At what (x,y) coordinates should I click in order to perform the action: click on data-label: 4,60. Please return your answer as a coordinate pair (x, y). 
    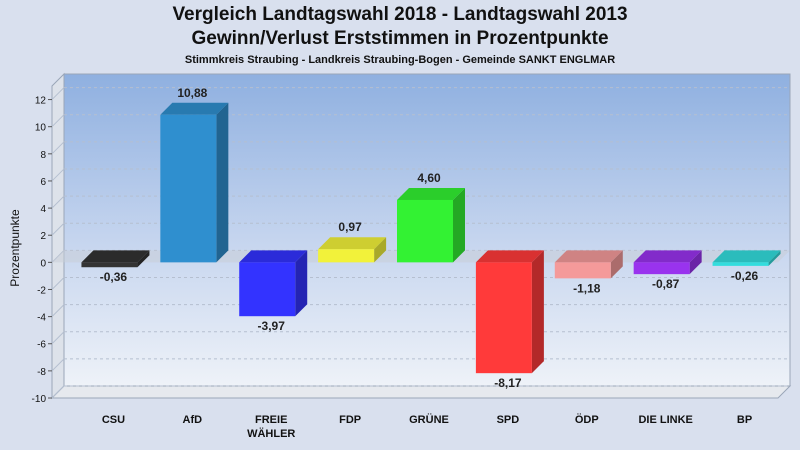
    Looking at the image, I should click on (429, 178).